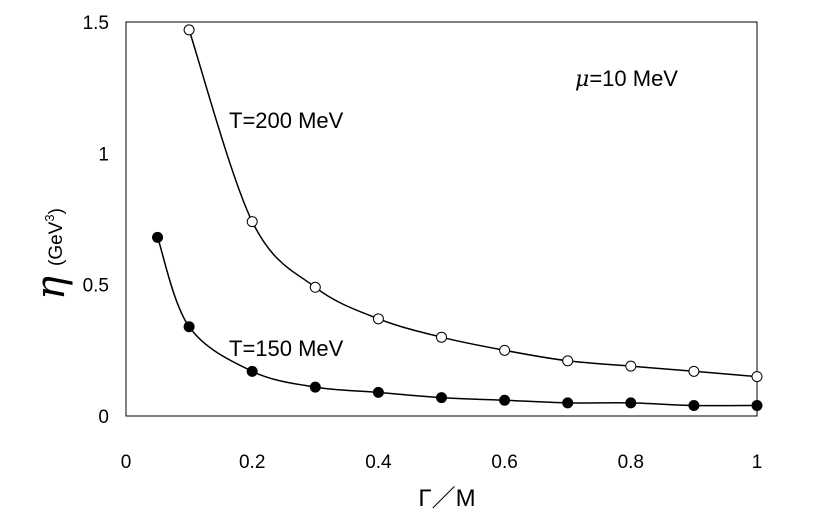 This screenshot has width=830, height=516. What do you see at coordinates (446, 498) in the screenshot?
I see `x-axis-label: Γ／M` at bounding box center [446, 498].